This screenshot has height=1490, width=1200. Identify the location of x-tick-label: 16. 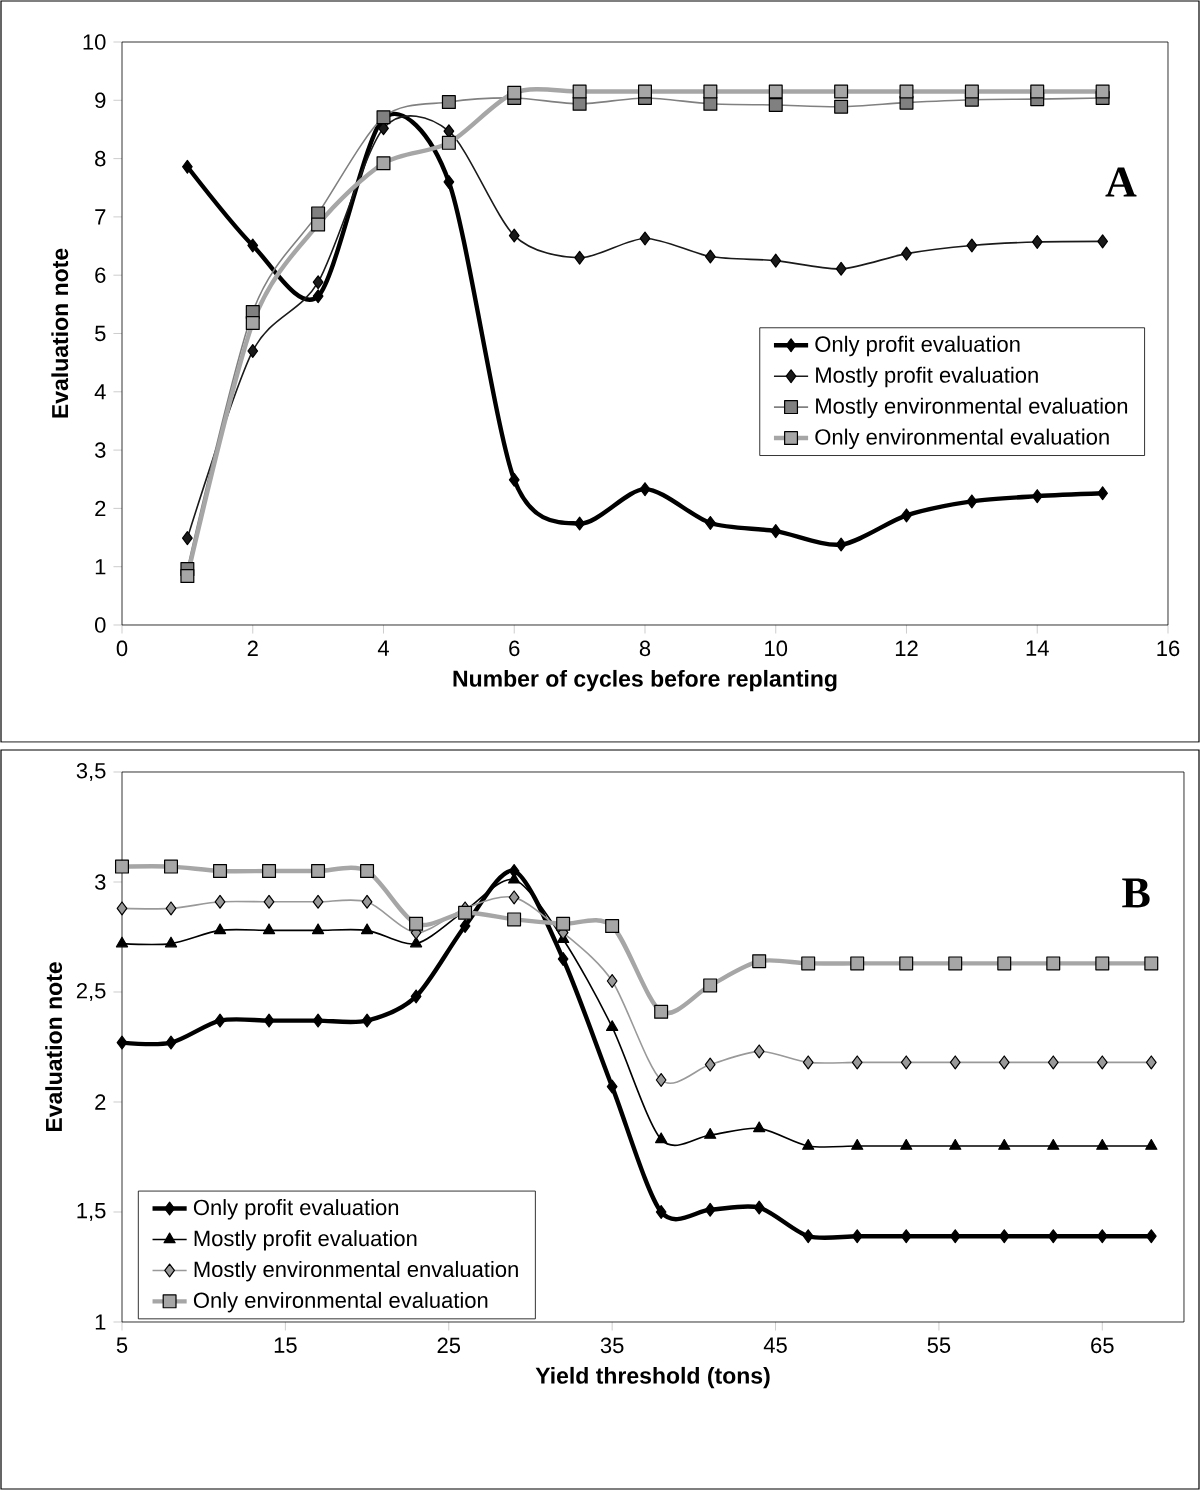
(1168, 648).